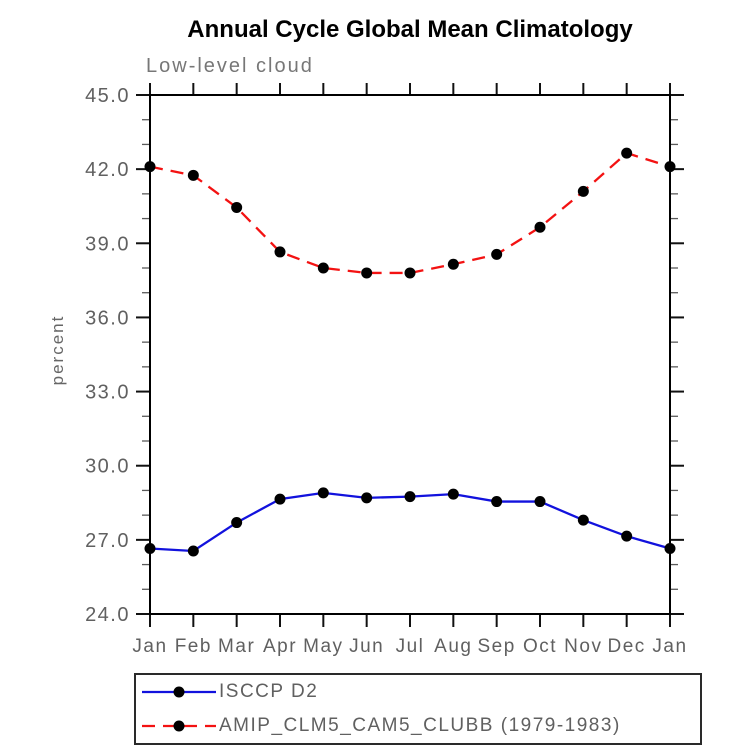 The image size is (733, 751). I want to click on legend-item-isccp: ISCCP D2, so click(418, 692).